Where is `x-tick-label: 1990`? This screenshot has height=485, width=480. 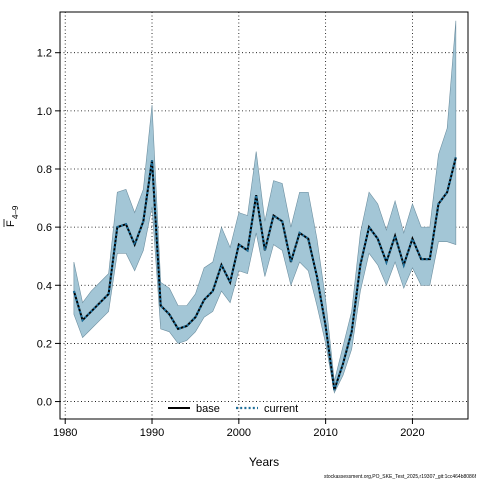
x-tick-label: 1990 is located at coordinates (152, 433).